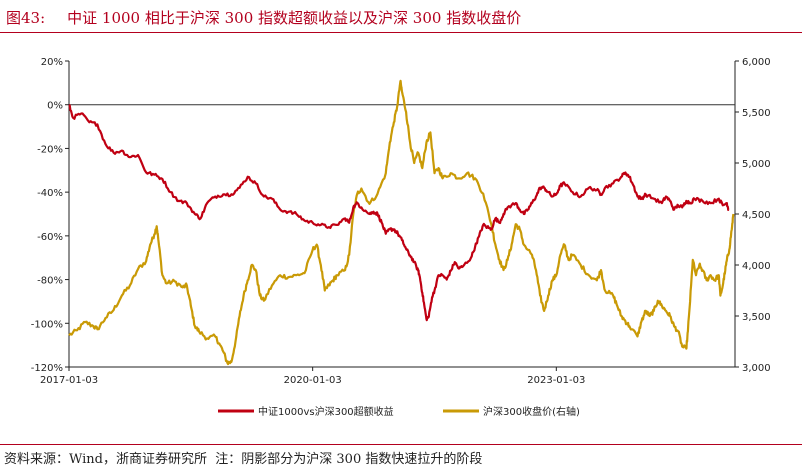 The height and width of the screenshot is (472, 802). What do you see at coordinates (556, 380) in the screenshot?
I see `x-tick-label: 2023-01-03` at bounding box center [556, 380].